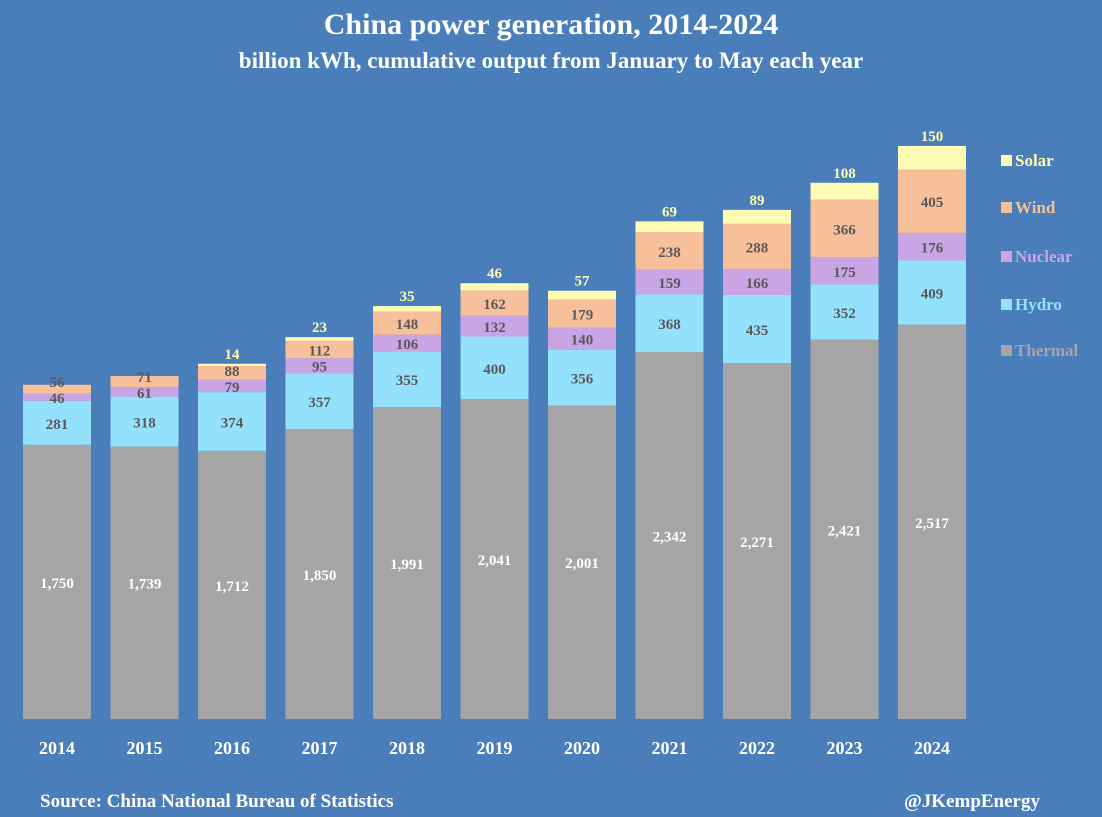  I want to click on data-label-thermal-2019: 2,041, so click(495, 561).